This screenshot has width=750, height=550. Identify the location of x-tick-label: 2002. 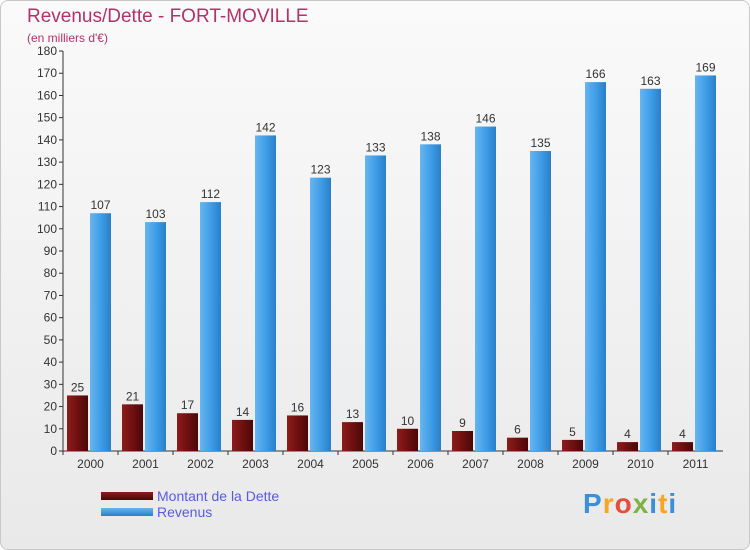
(200, 464).